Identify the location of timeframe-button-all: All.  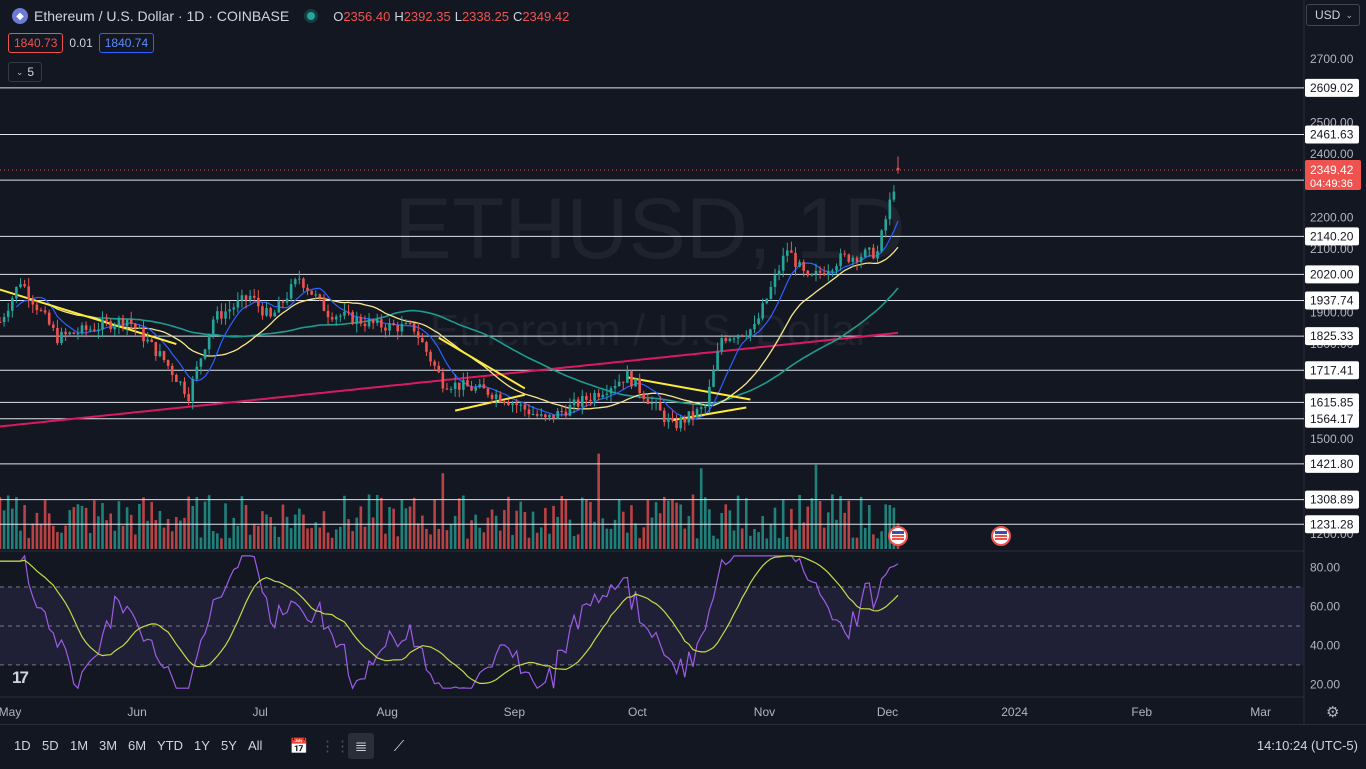
(255, 745).